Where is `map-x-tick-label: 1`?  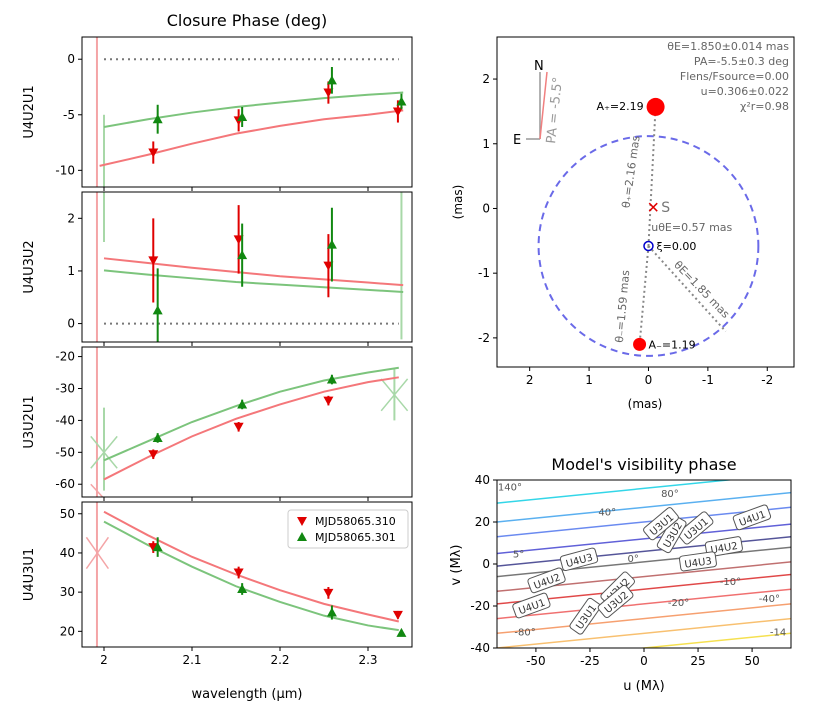
map-x-tick-label: 1 is located at coordinates (589, 380).